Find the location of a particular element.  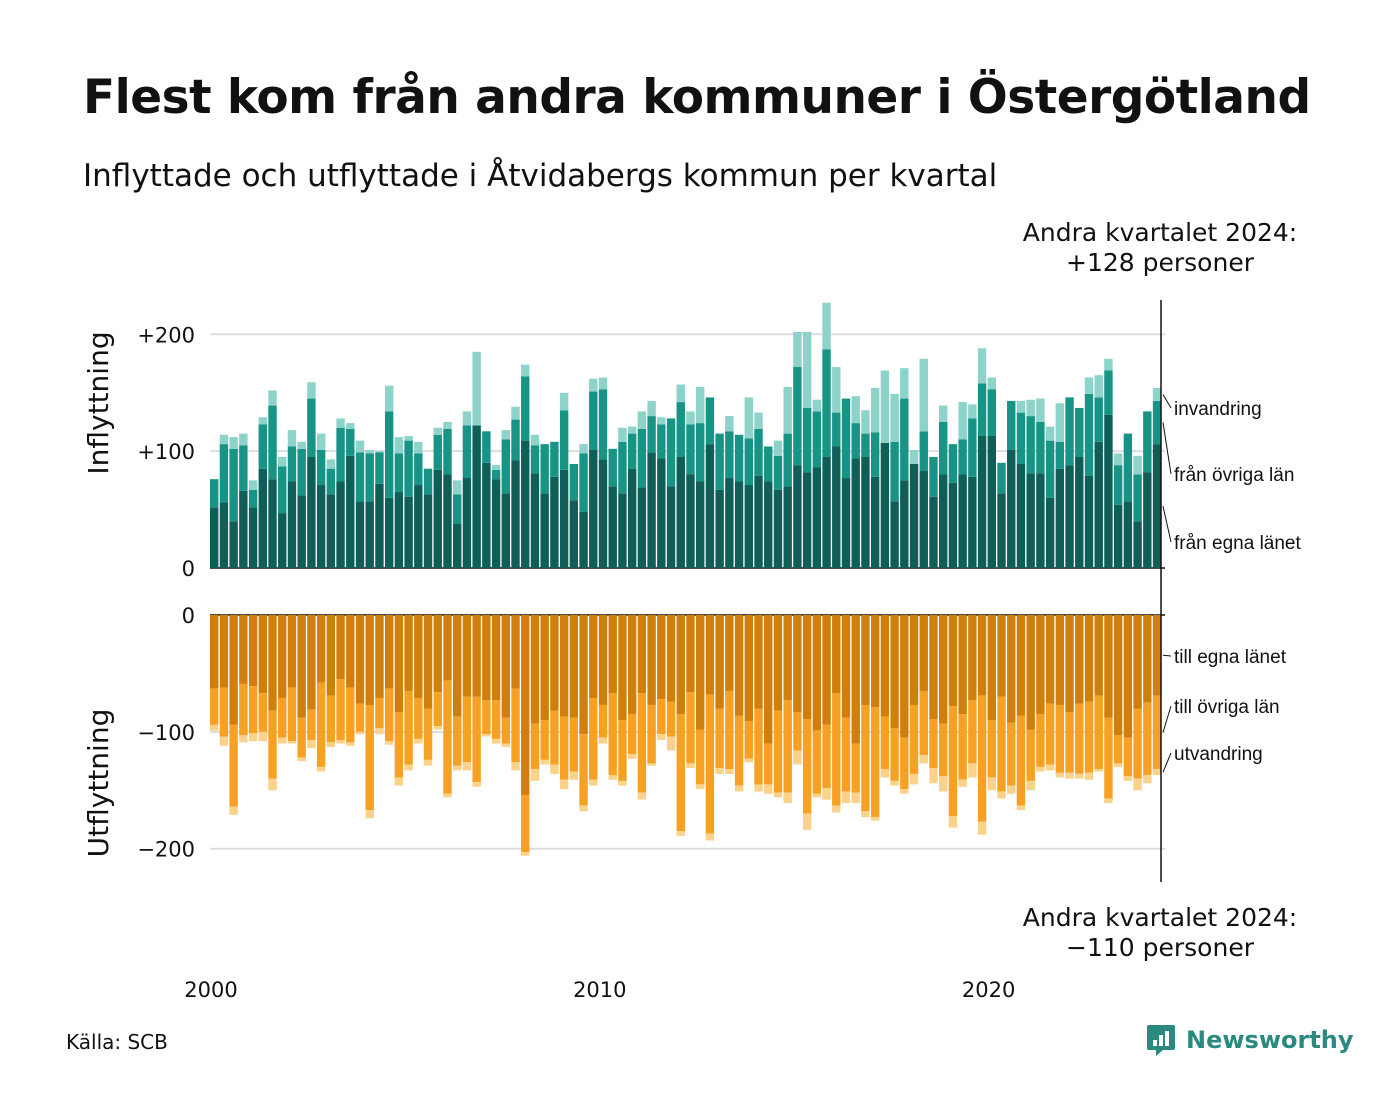

inflow-y-tick-label: +100 is located at coordinates (166, 452).